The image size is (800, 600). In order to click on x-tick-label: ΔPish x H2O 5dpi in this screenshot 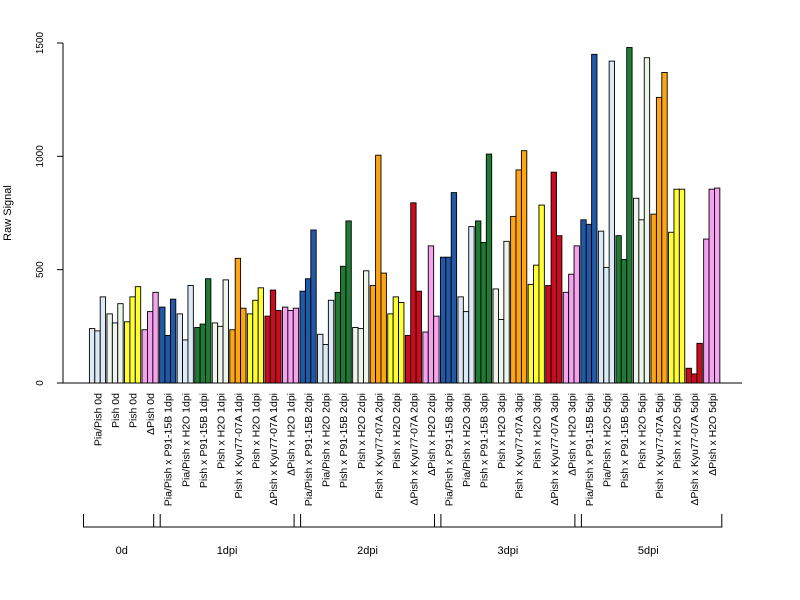, I will do `click(713, 434)`.